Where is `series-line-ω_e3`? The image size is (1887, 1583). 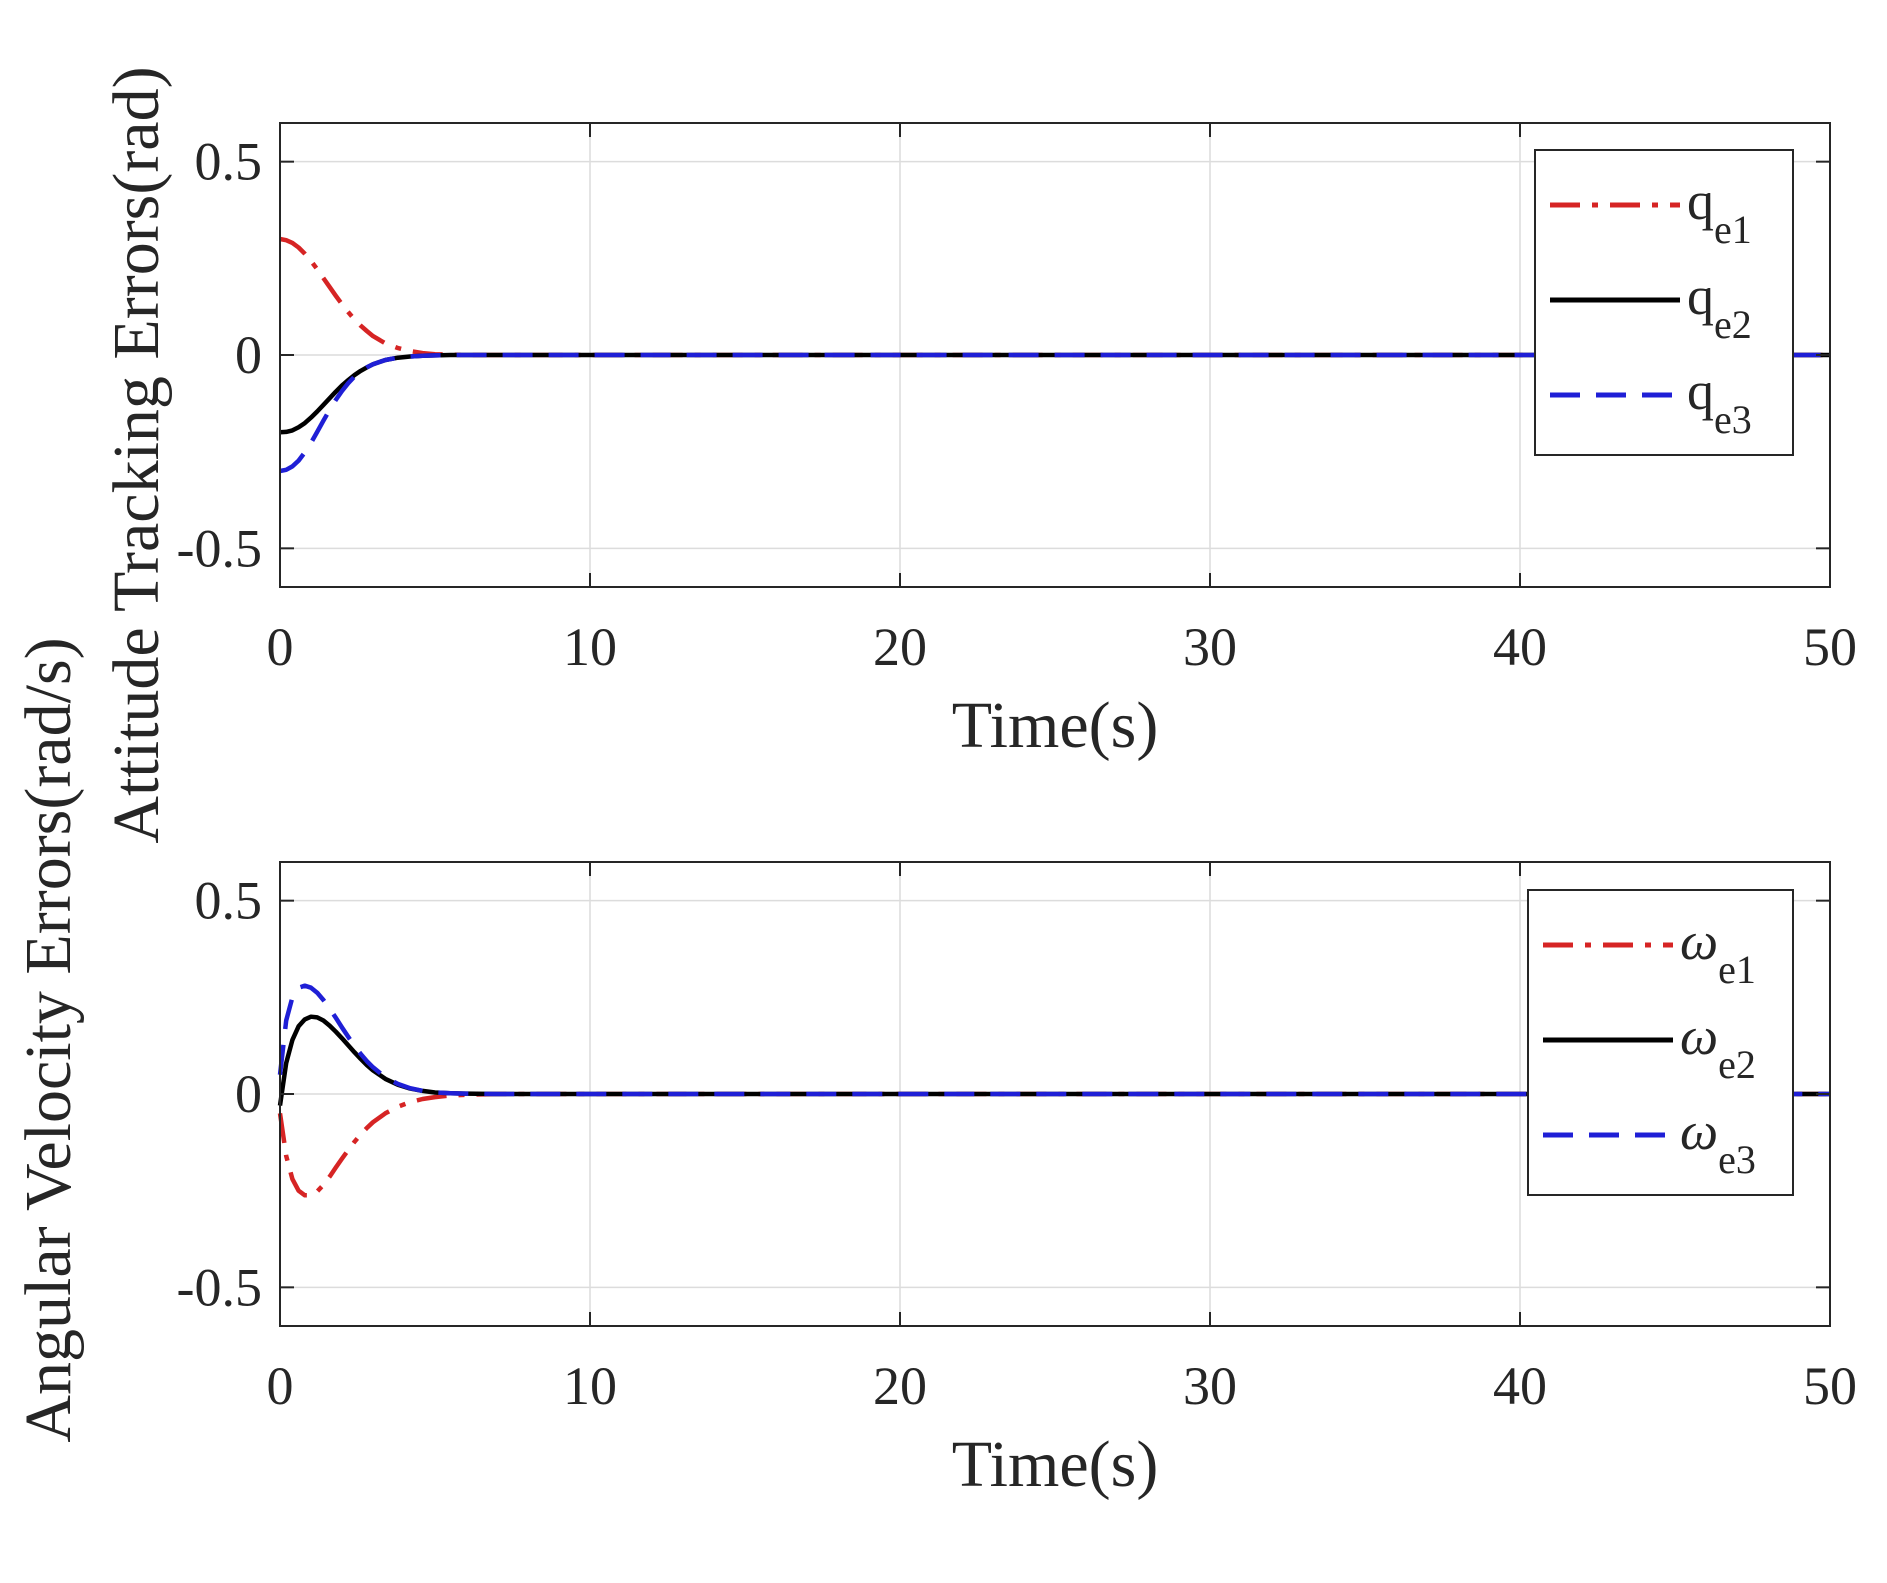
series-line-ω_e3 is located at coordinates (1053, 1040).